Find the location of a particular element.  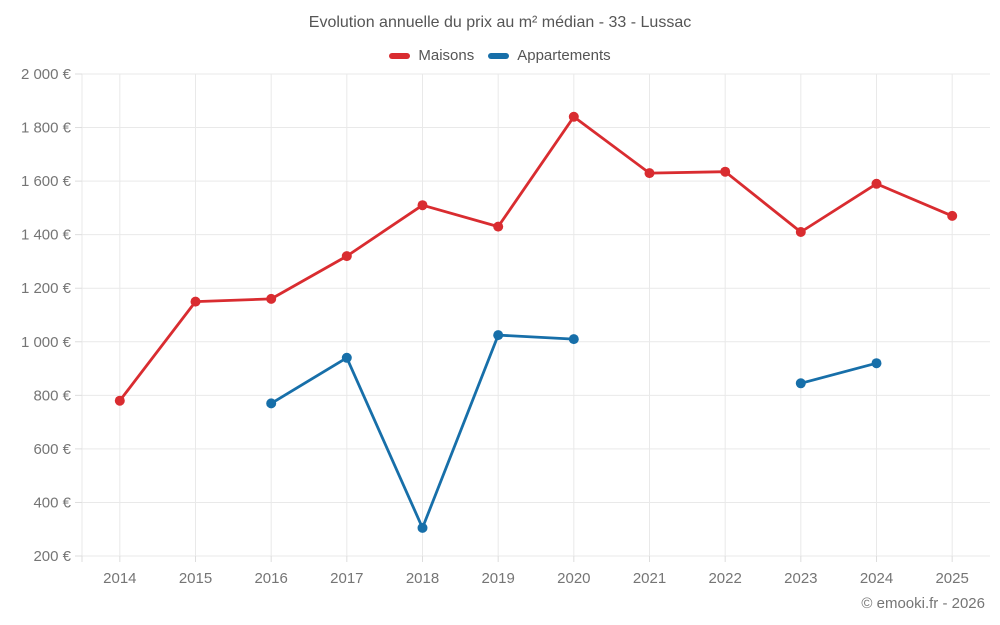

x-axis-label: 2025 is located at coordinates (951, 578).